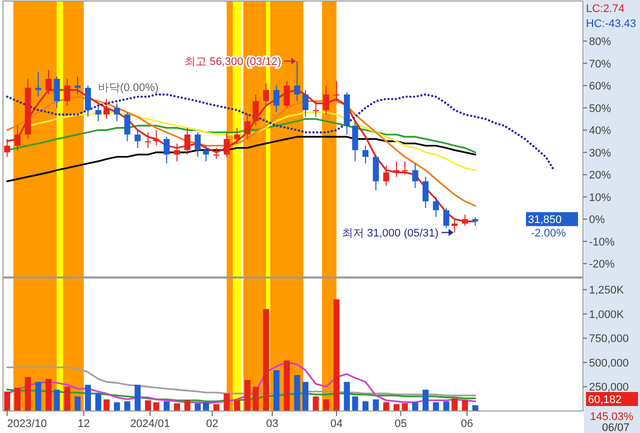 The image size is (640, 433). Describe the element at coordinates (150, 424) in the screenshot. I see `x-tick-label: 2024/01` at that location.